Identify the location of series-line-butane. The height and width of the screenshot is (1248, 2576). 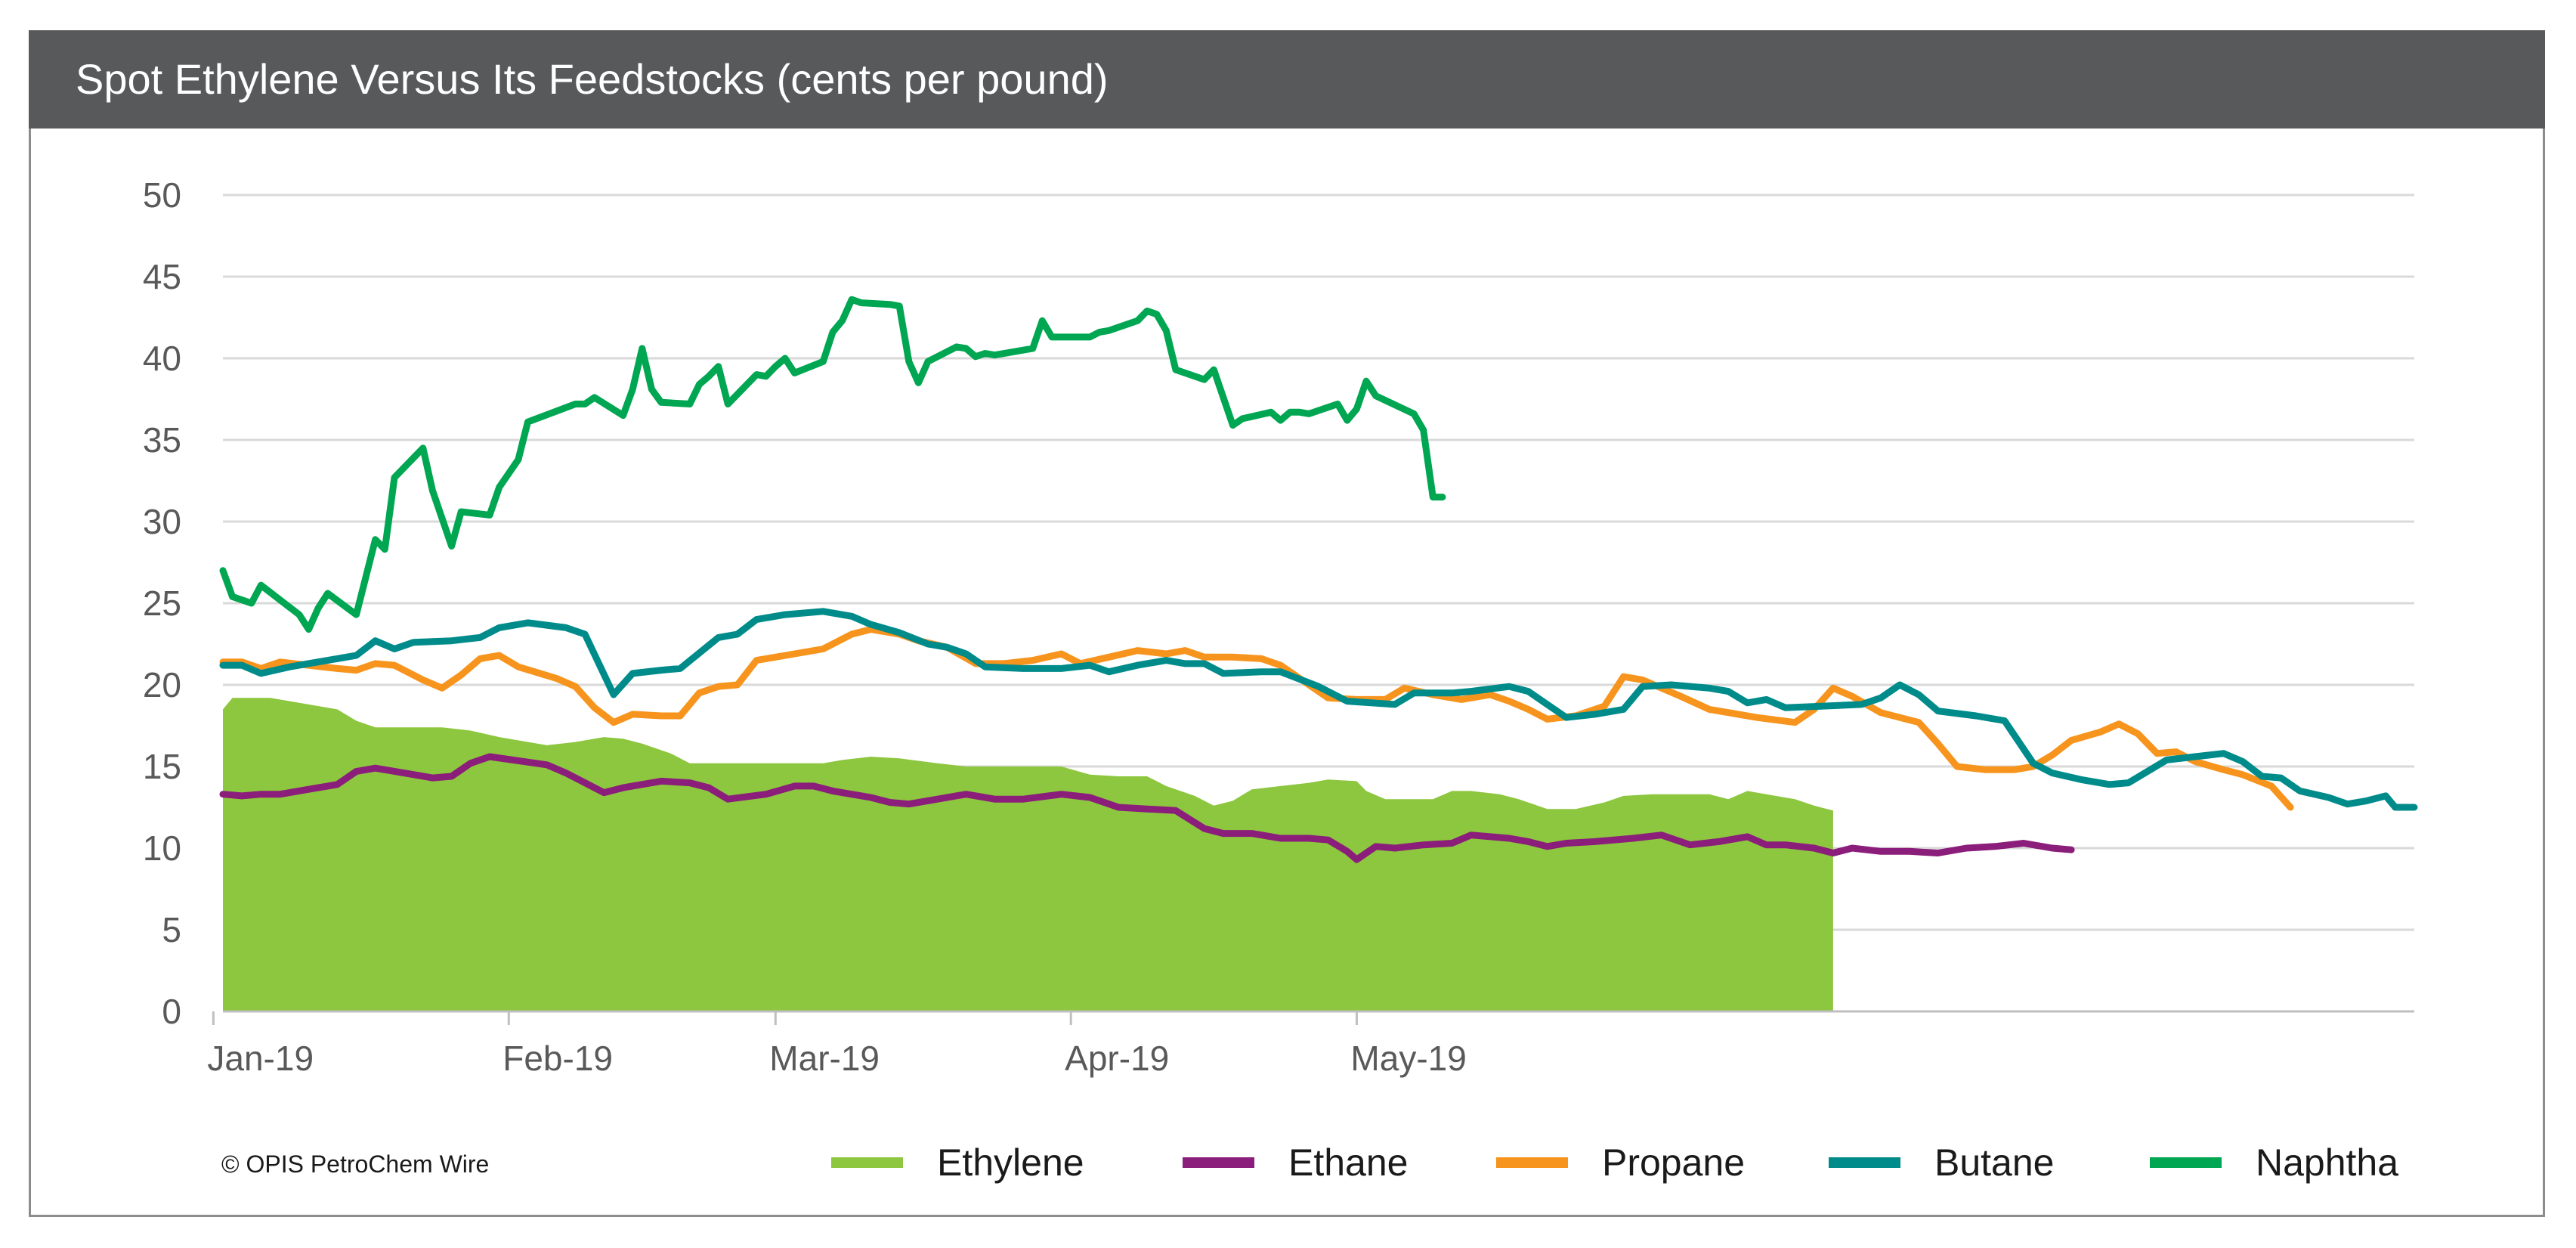
(1318, 709).